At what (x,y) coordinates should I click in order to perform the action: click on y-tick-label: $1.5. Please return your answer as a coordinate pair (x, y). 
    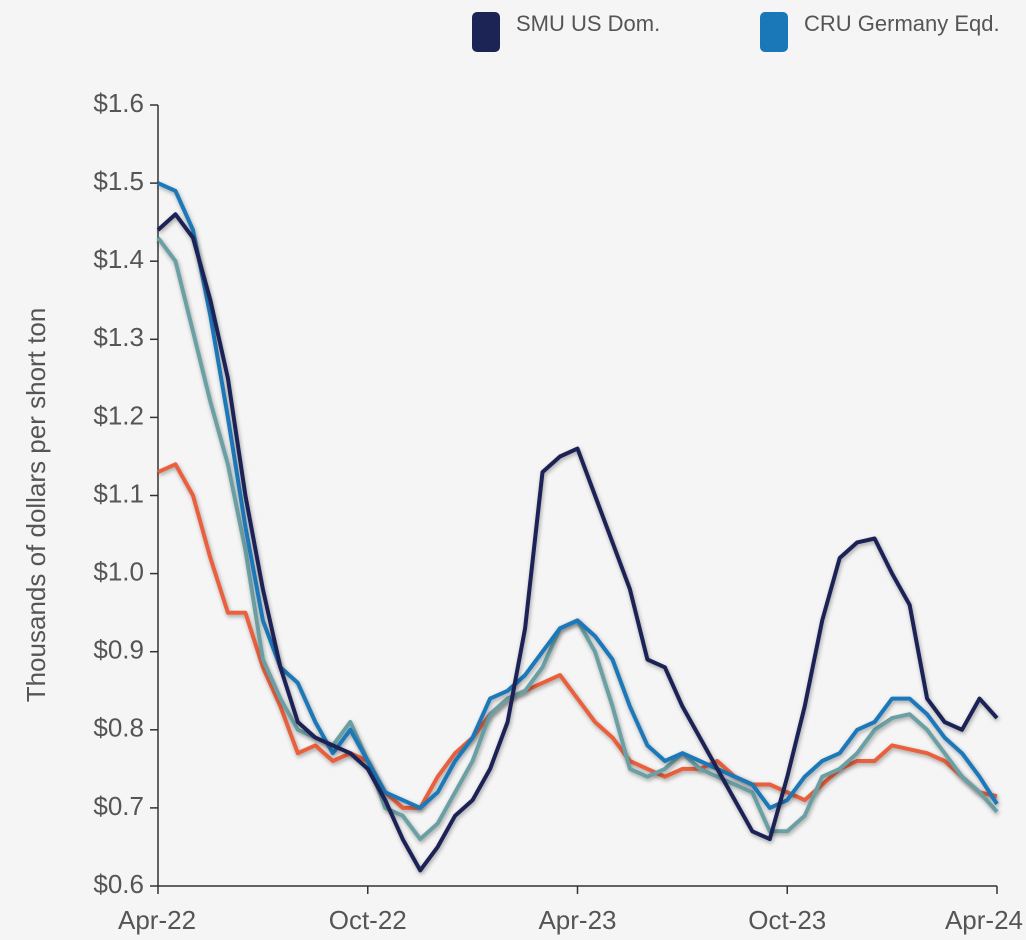
    Looking at the image, I should click on (118, 181).